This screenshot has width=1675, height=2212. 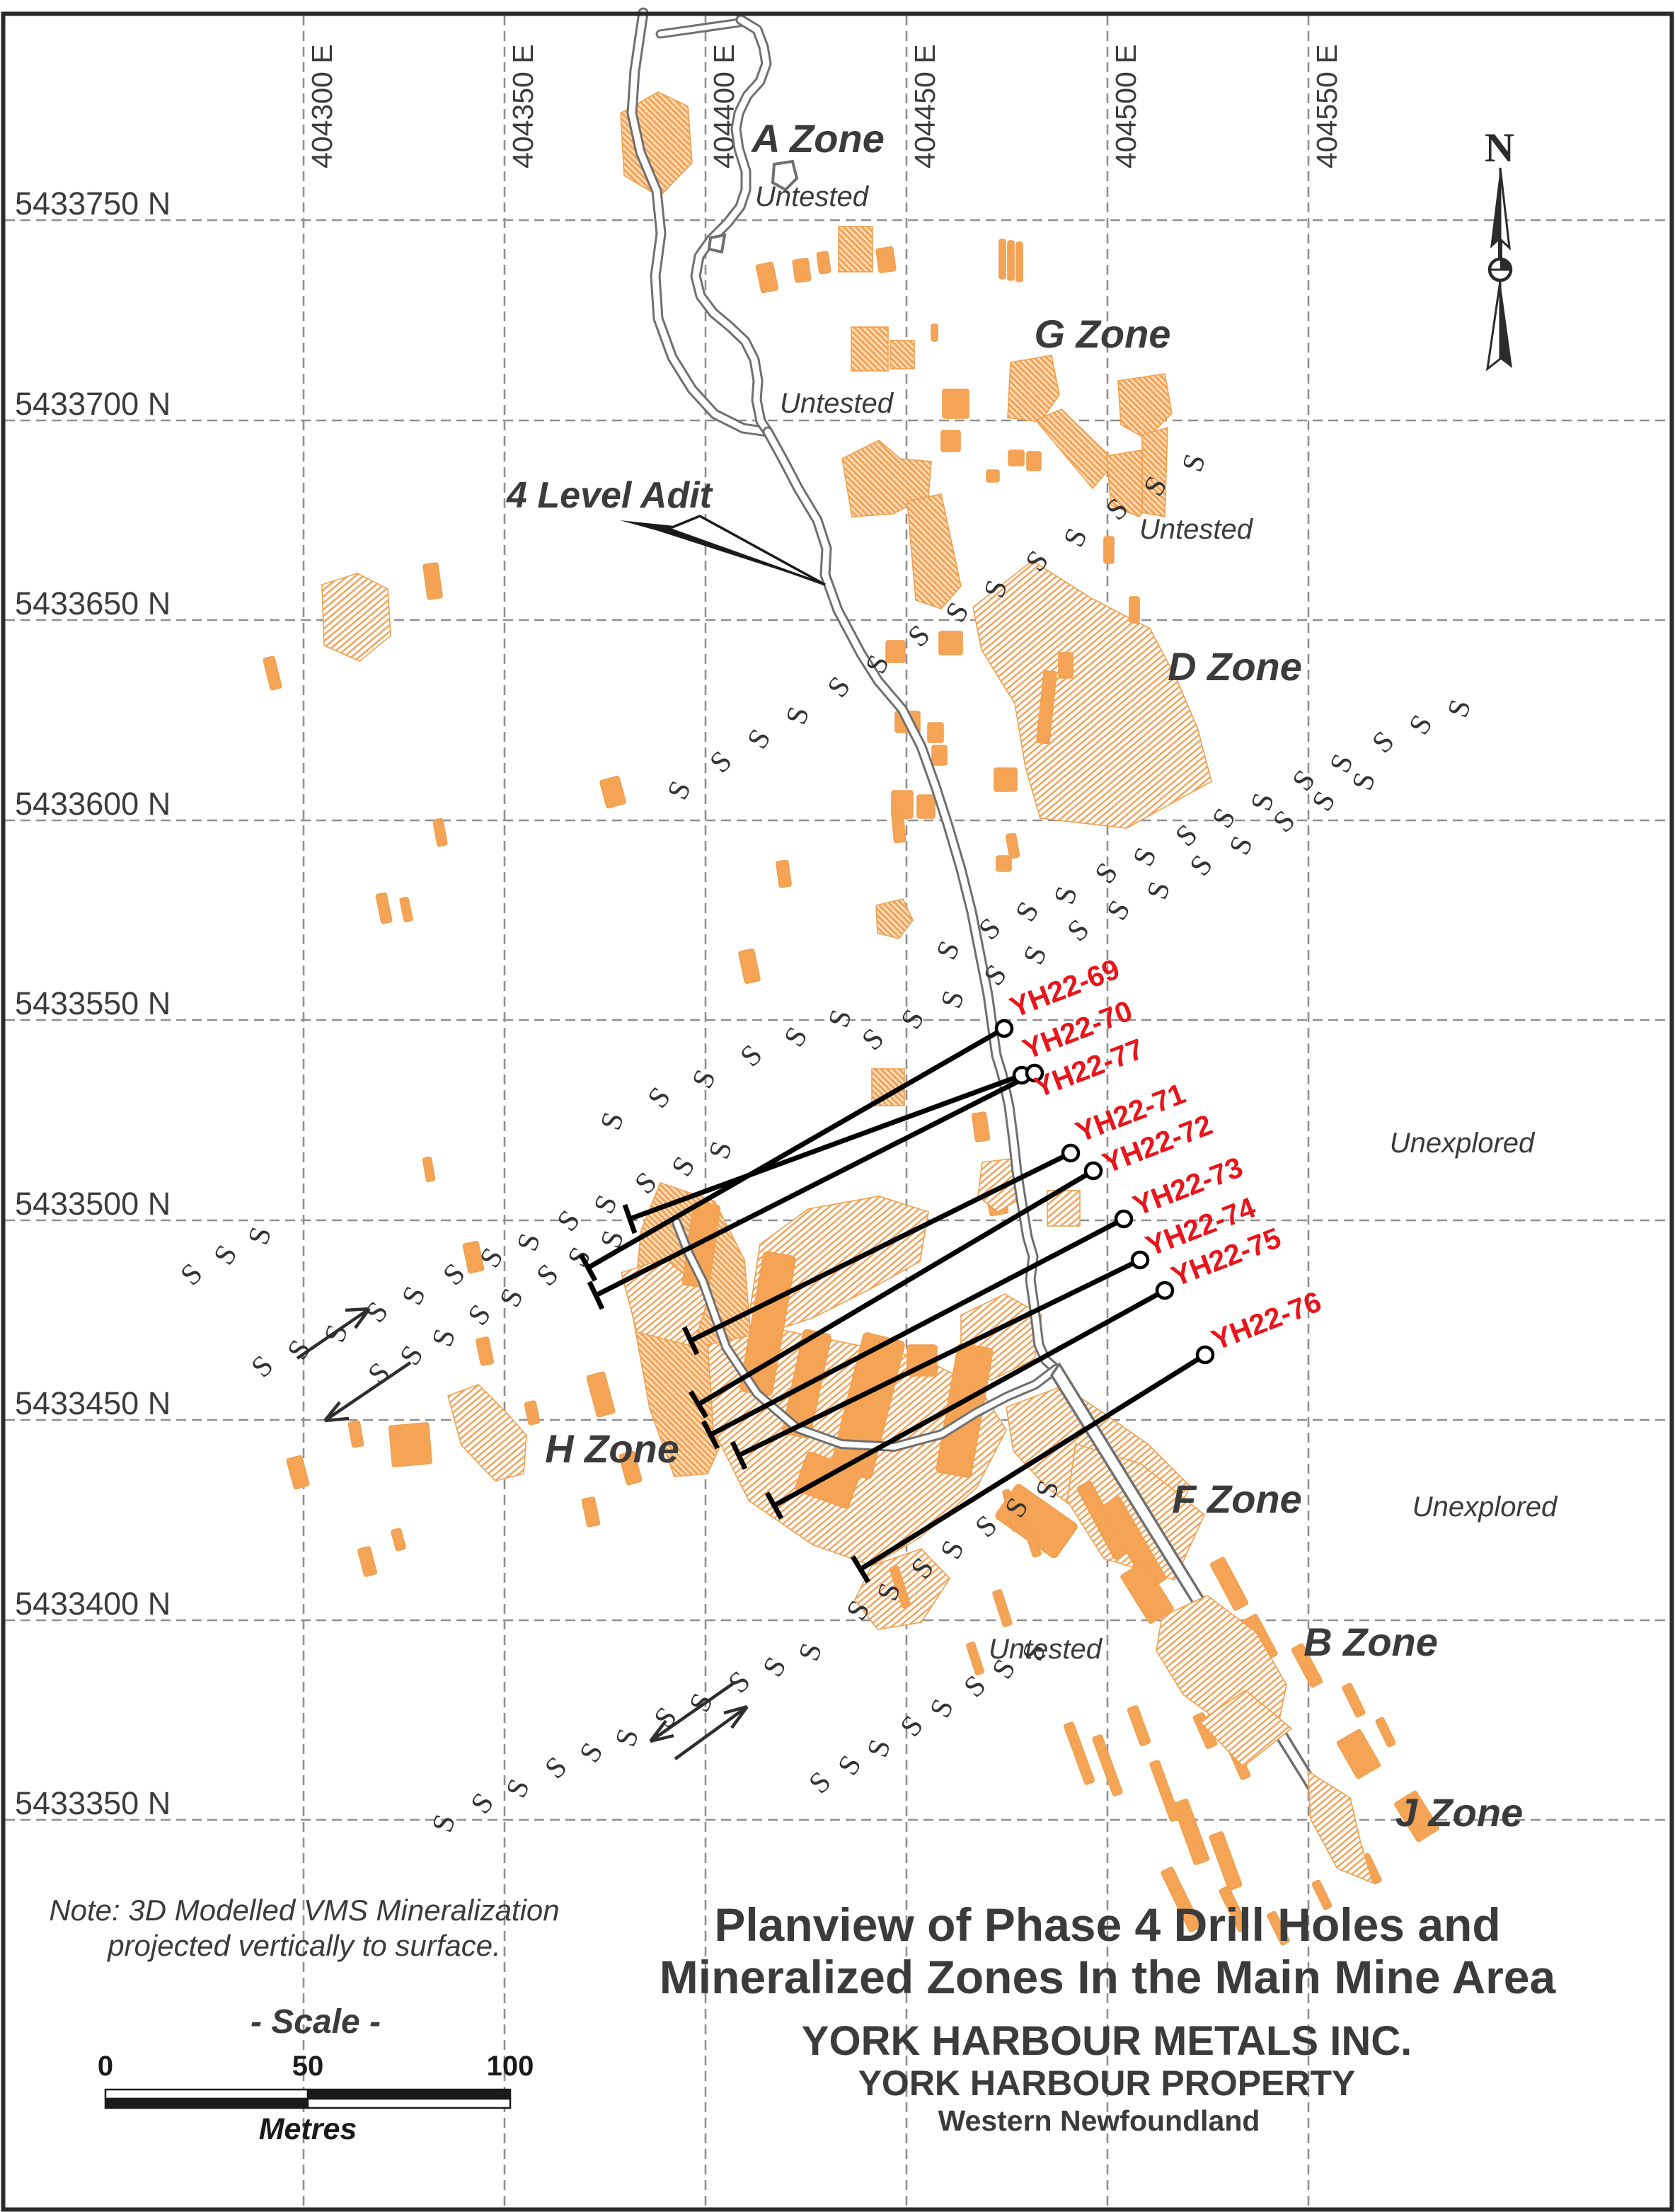 I want to click on svg-text: 0, so click(x=105, y=2066).